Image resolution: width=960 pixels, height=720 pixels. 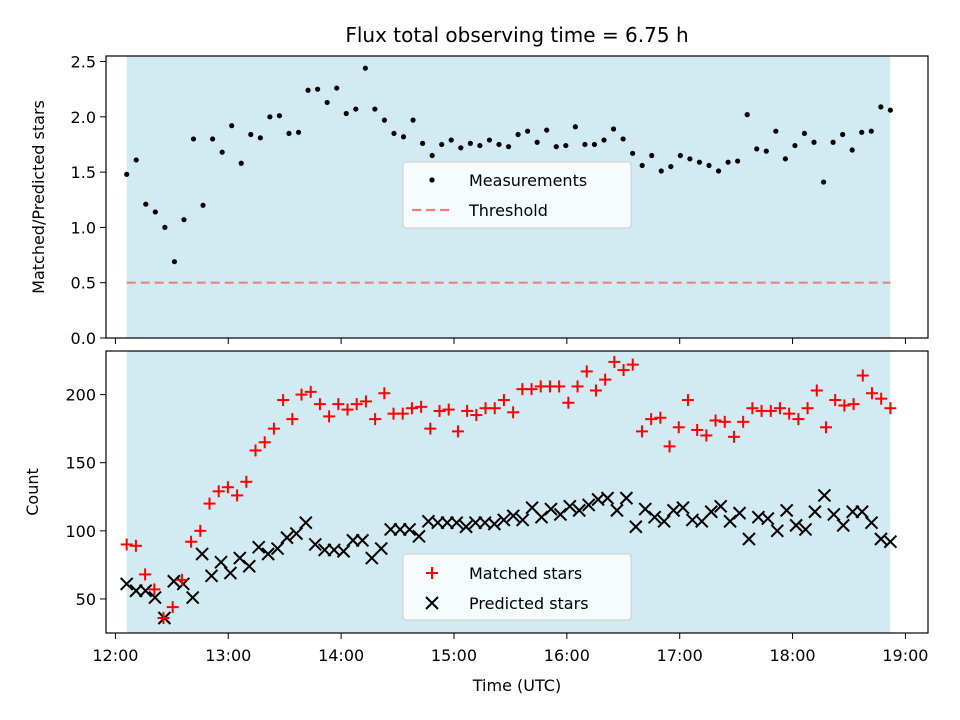 I want to click on measurements-legend-label: Measurements, so click(x=528, y=180).